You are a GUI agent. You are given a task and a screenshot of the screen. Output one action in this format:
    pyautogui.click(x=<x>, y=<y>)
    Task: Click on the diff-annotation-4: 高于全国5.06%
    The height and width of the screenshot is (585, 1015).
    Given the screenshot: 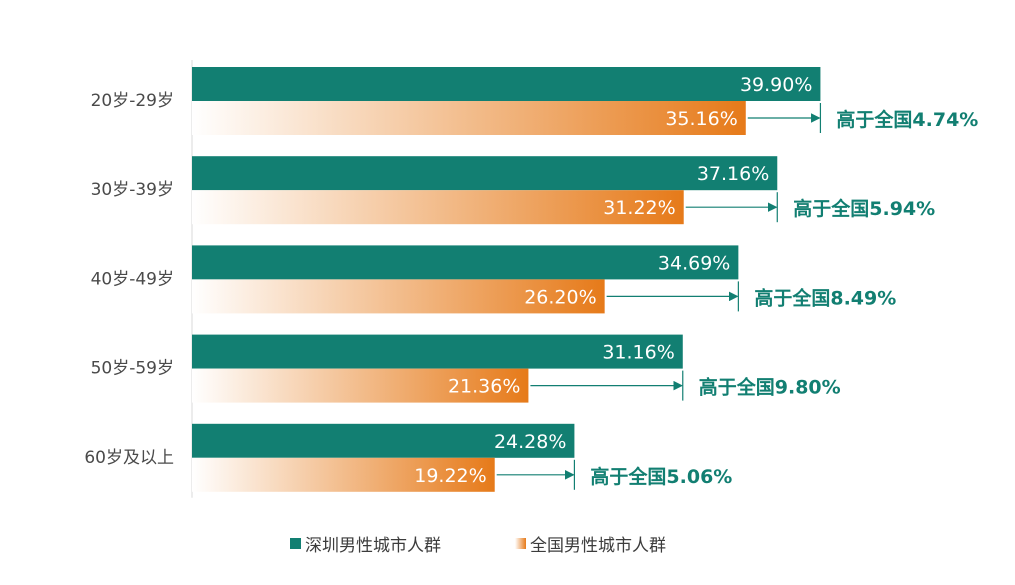 What is the action you would take?
    pyautogui.click(x=661, y=476)
    